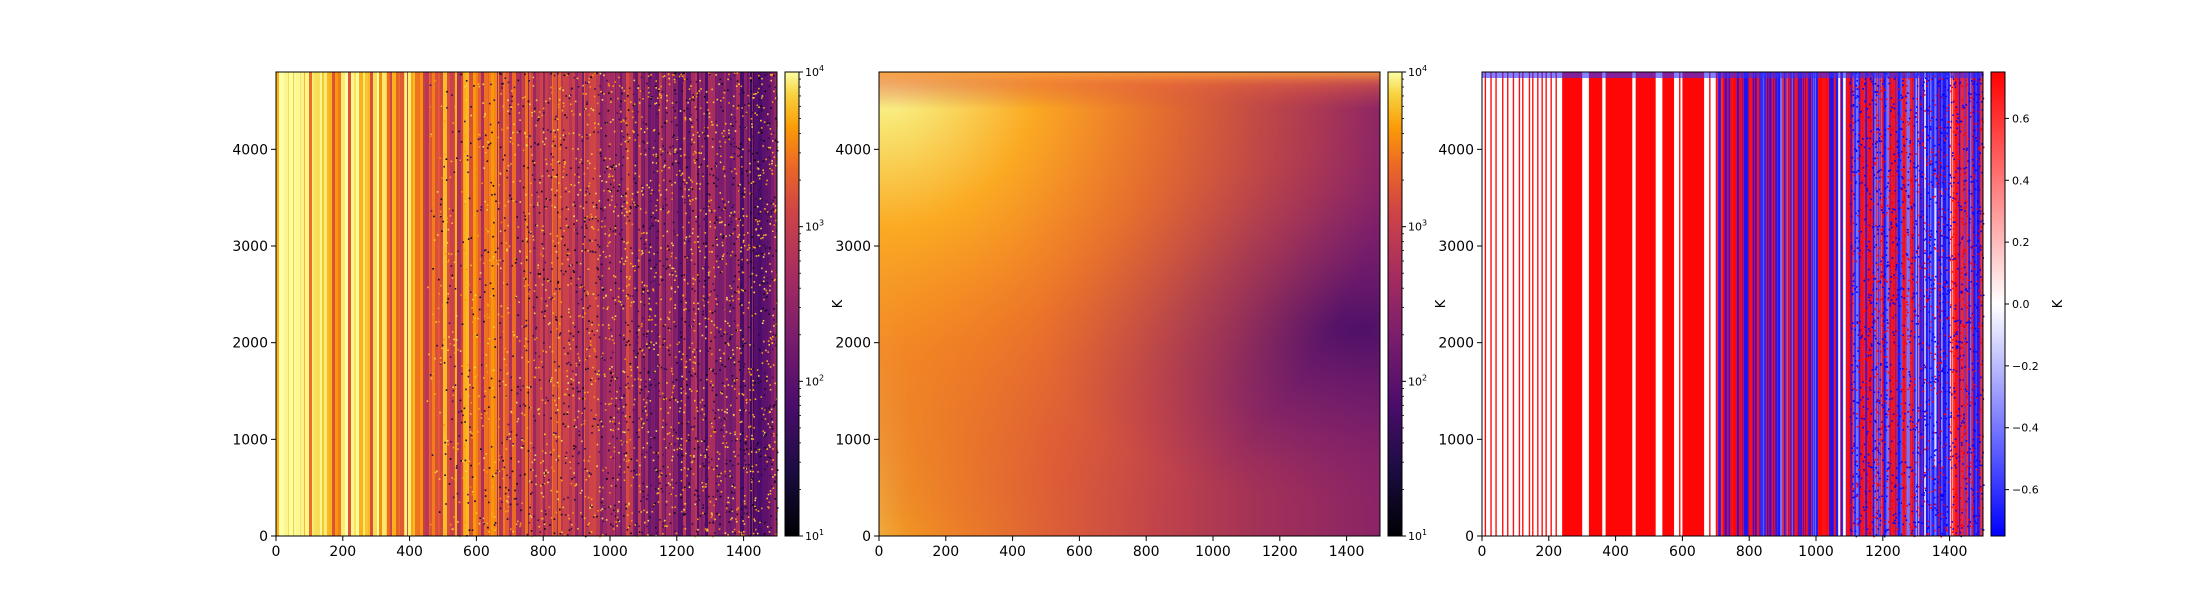 The width and height of the screenshot is (2200, 600). What do you see at coordinates (1079, 552) in the screenshot?
I see `x-tick-label: 600` at bounding box center [1079, 552].